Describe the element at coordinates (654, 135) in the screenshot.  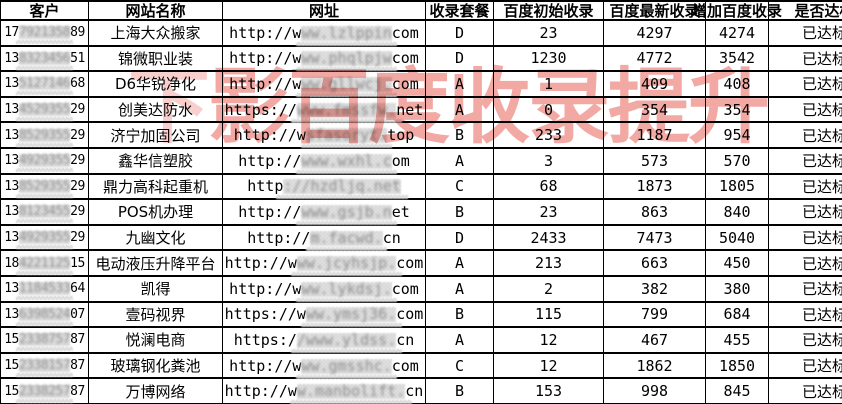
I see `latest-index-cell: 1187` at that location.